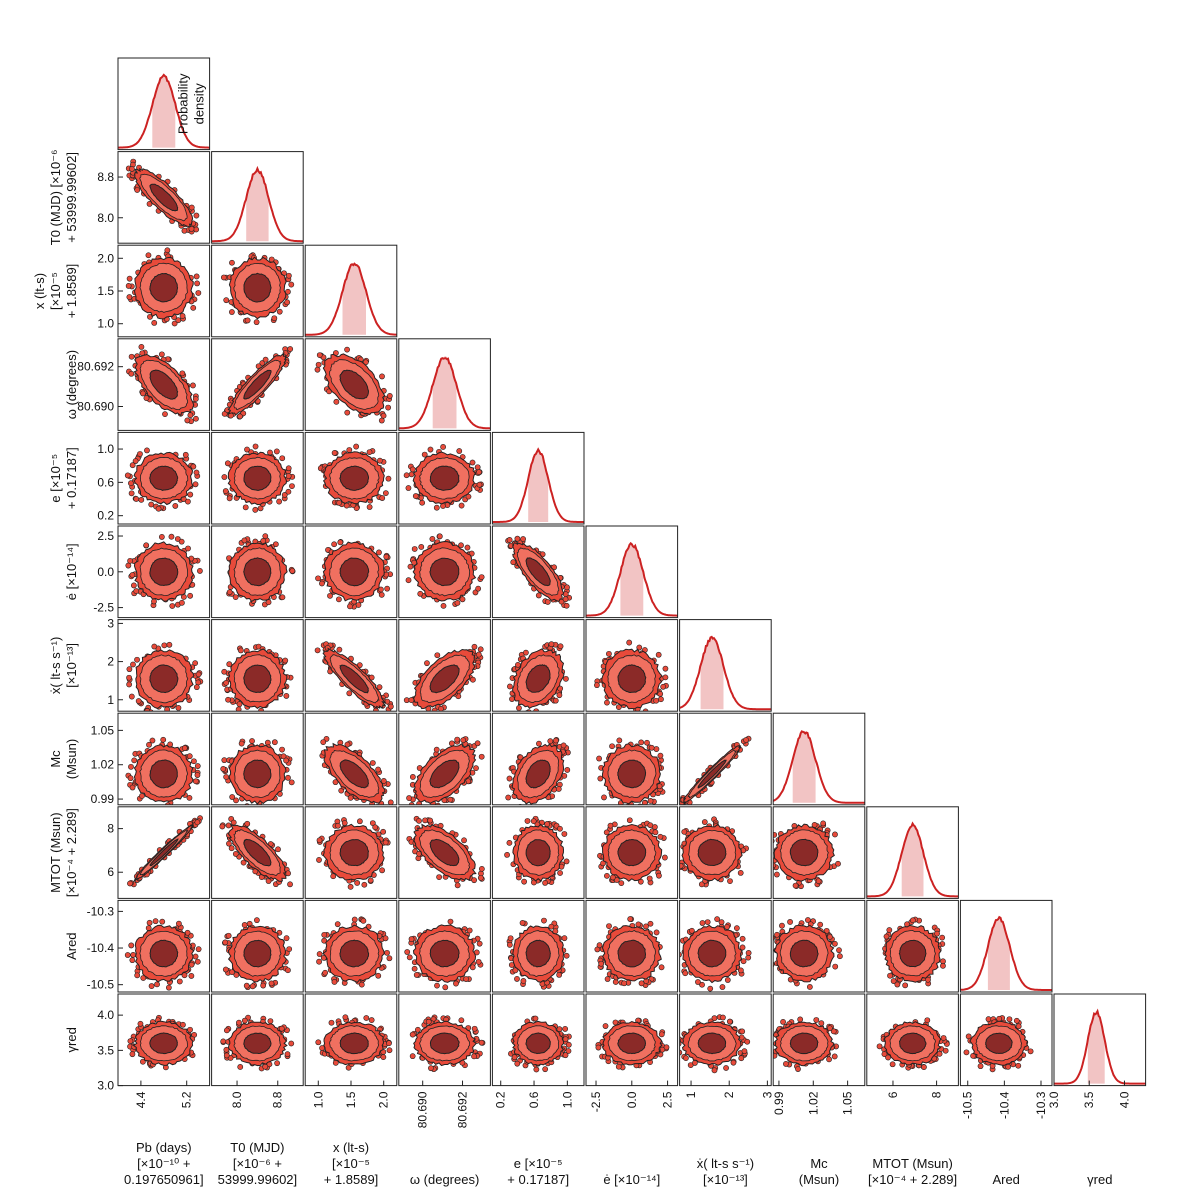  What do you see at coordinates (1124, 1099) in the screenshot?
I see `x-tick-label: 4.0` at bounding box center [1124, 1099].